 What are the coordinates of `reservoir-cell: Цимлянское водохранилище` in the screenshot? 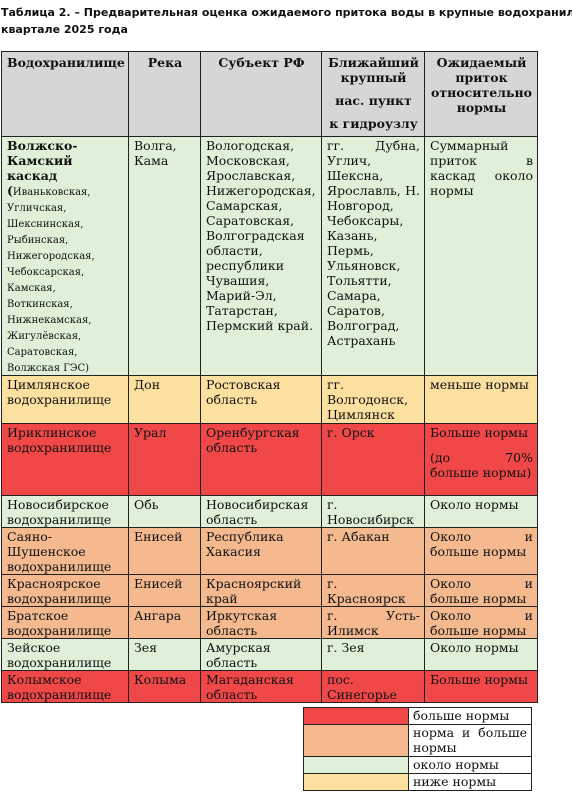 It's located at (65, 399).